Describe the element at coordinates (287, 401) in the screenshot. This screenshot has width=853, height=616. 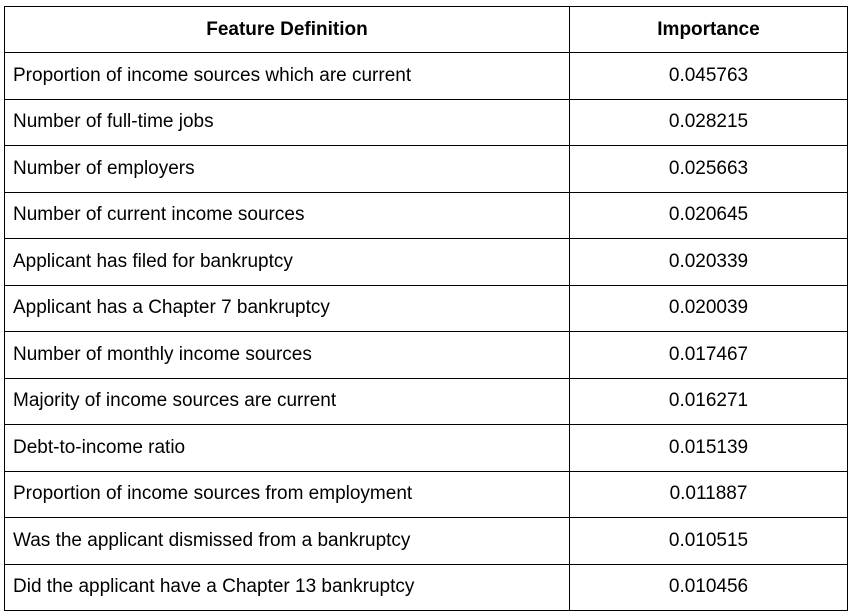
I see `feature-definition-cell: Majority of income sources are current` at that location.